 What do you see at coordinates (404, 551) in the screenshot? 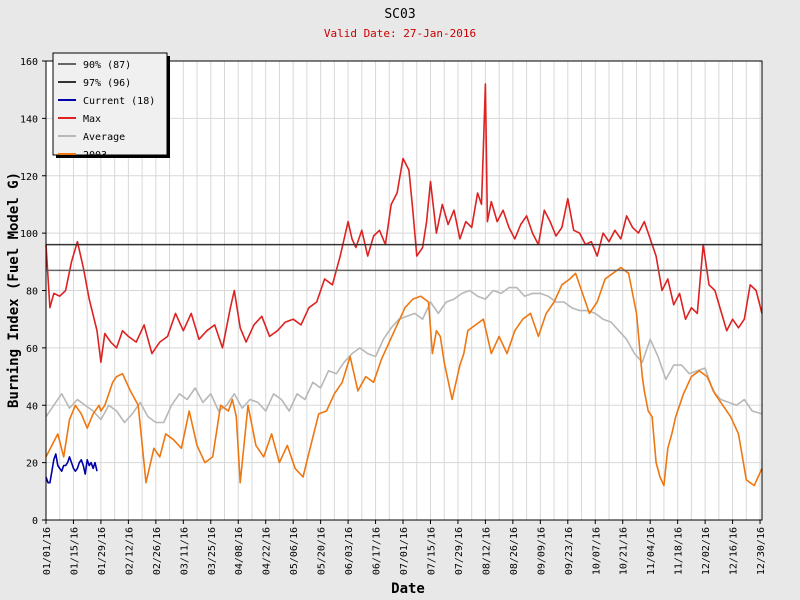
I see `x-tick-label: 07/01/16` at bounding box center [404, 551].